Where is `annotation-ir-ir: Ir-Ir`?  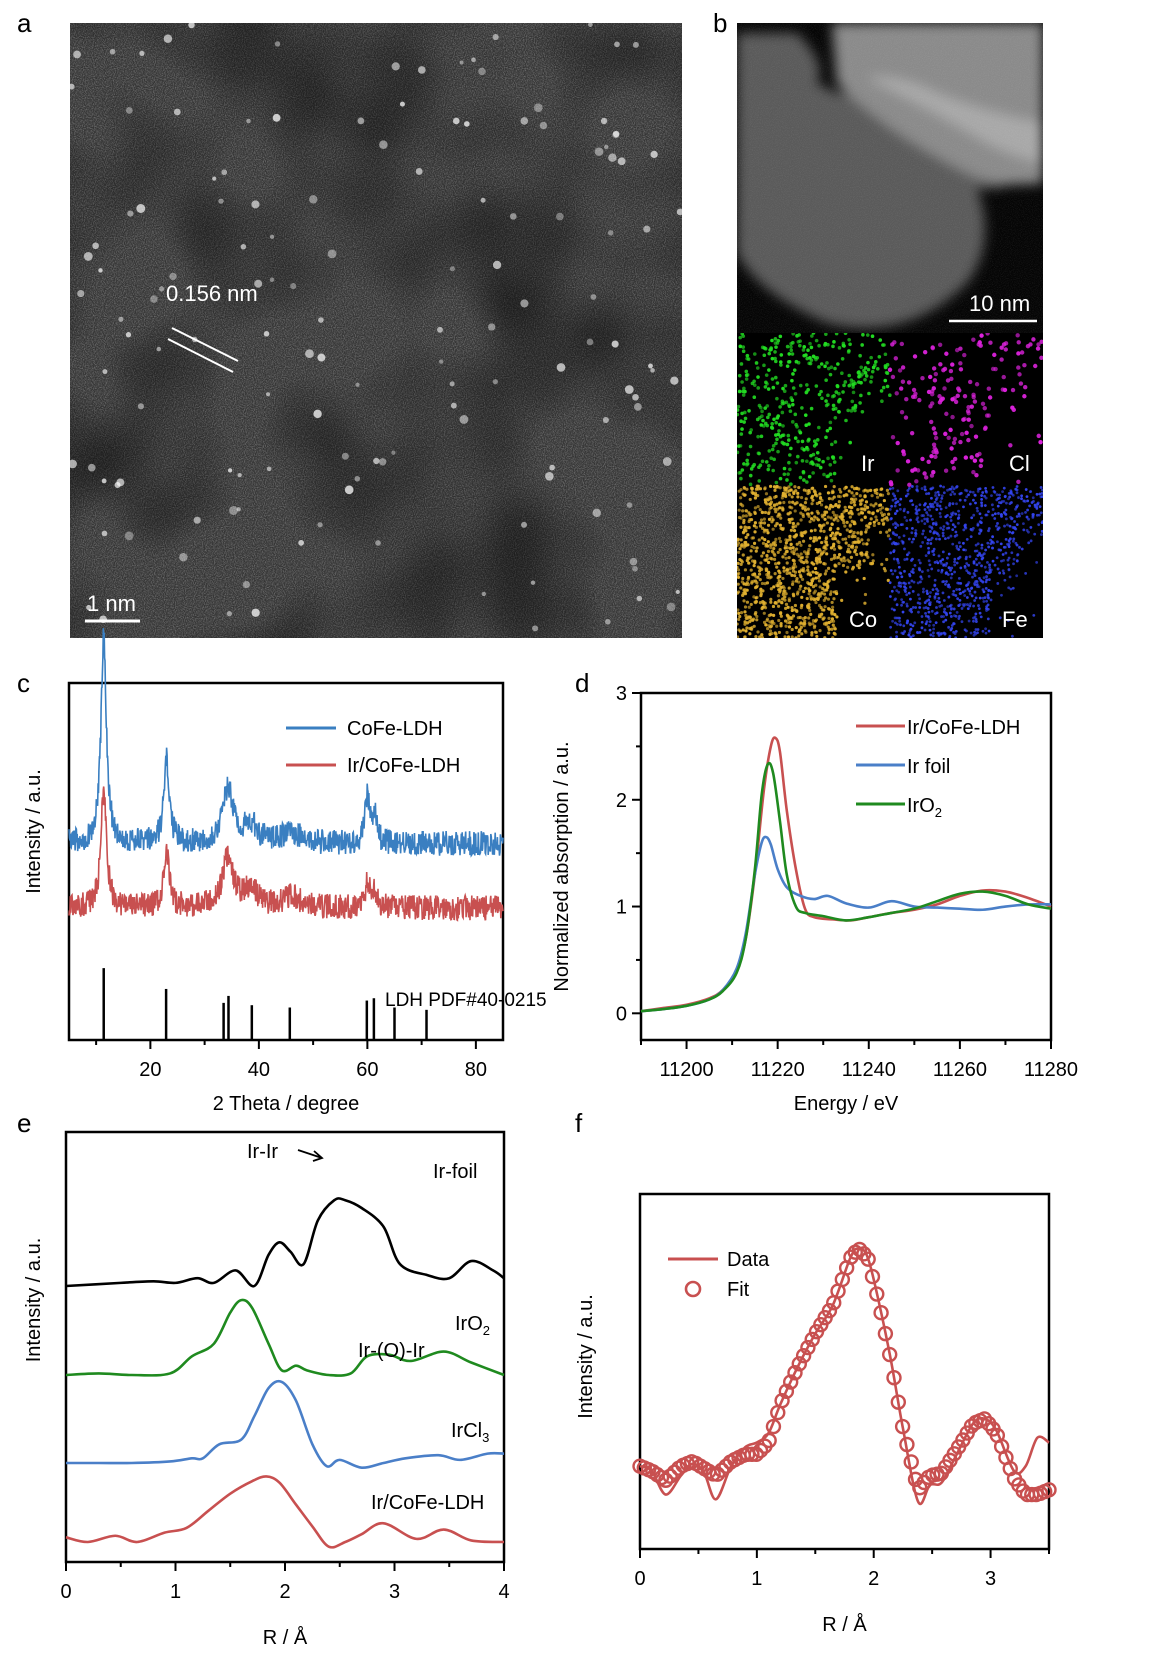 annotation-ir-ir: Ir-Ir is located at coordinates (262, 1152).